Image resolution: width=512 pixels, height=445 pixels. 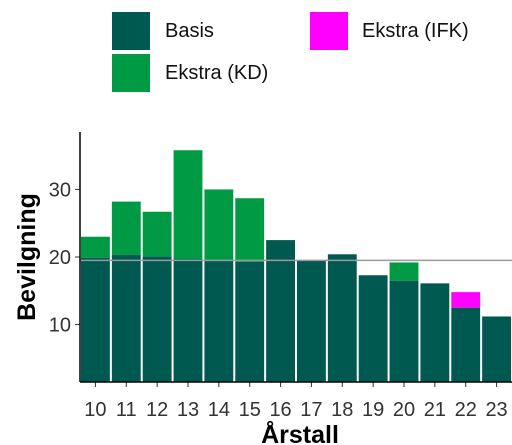 What do you see at coordinates (95, 410) in the screenshot?
I see `x-tick-label-10: 10` at bounding box center [95, 410].